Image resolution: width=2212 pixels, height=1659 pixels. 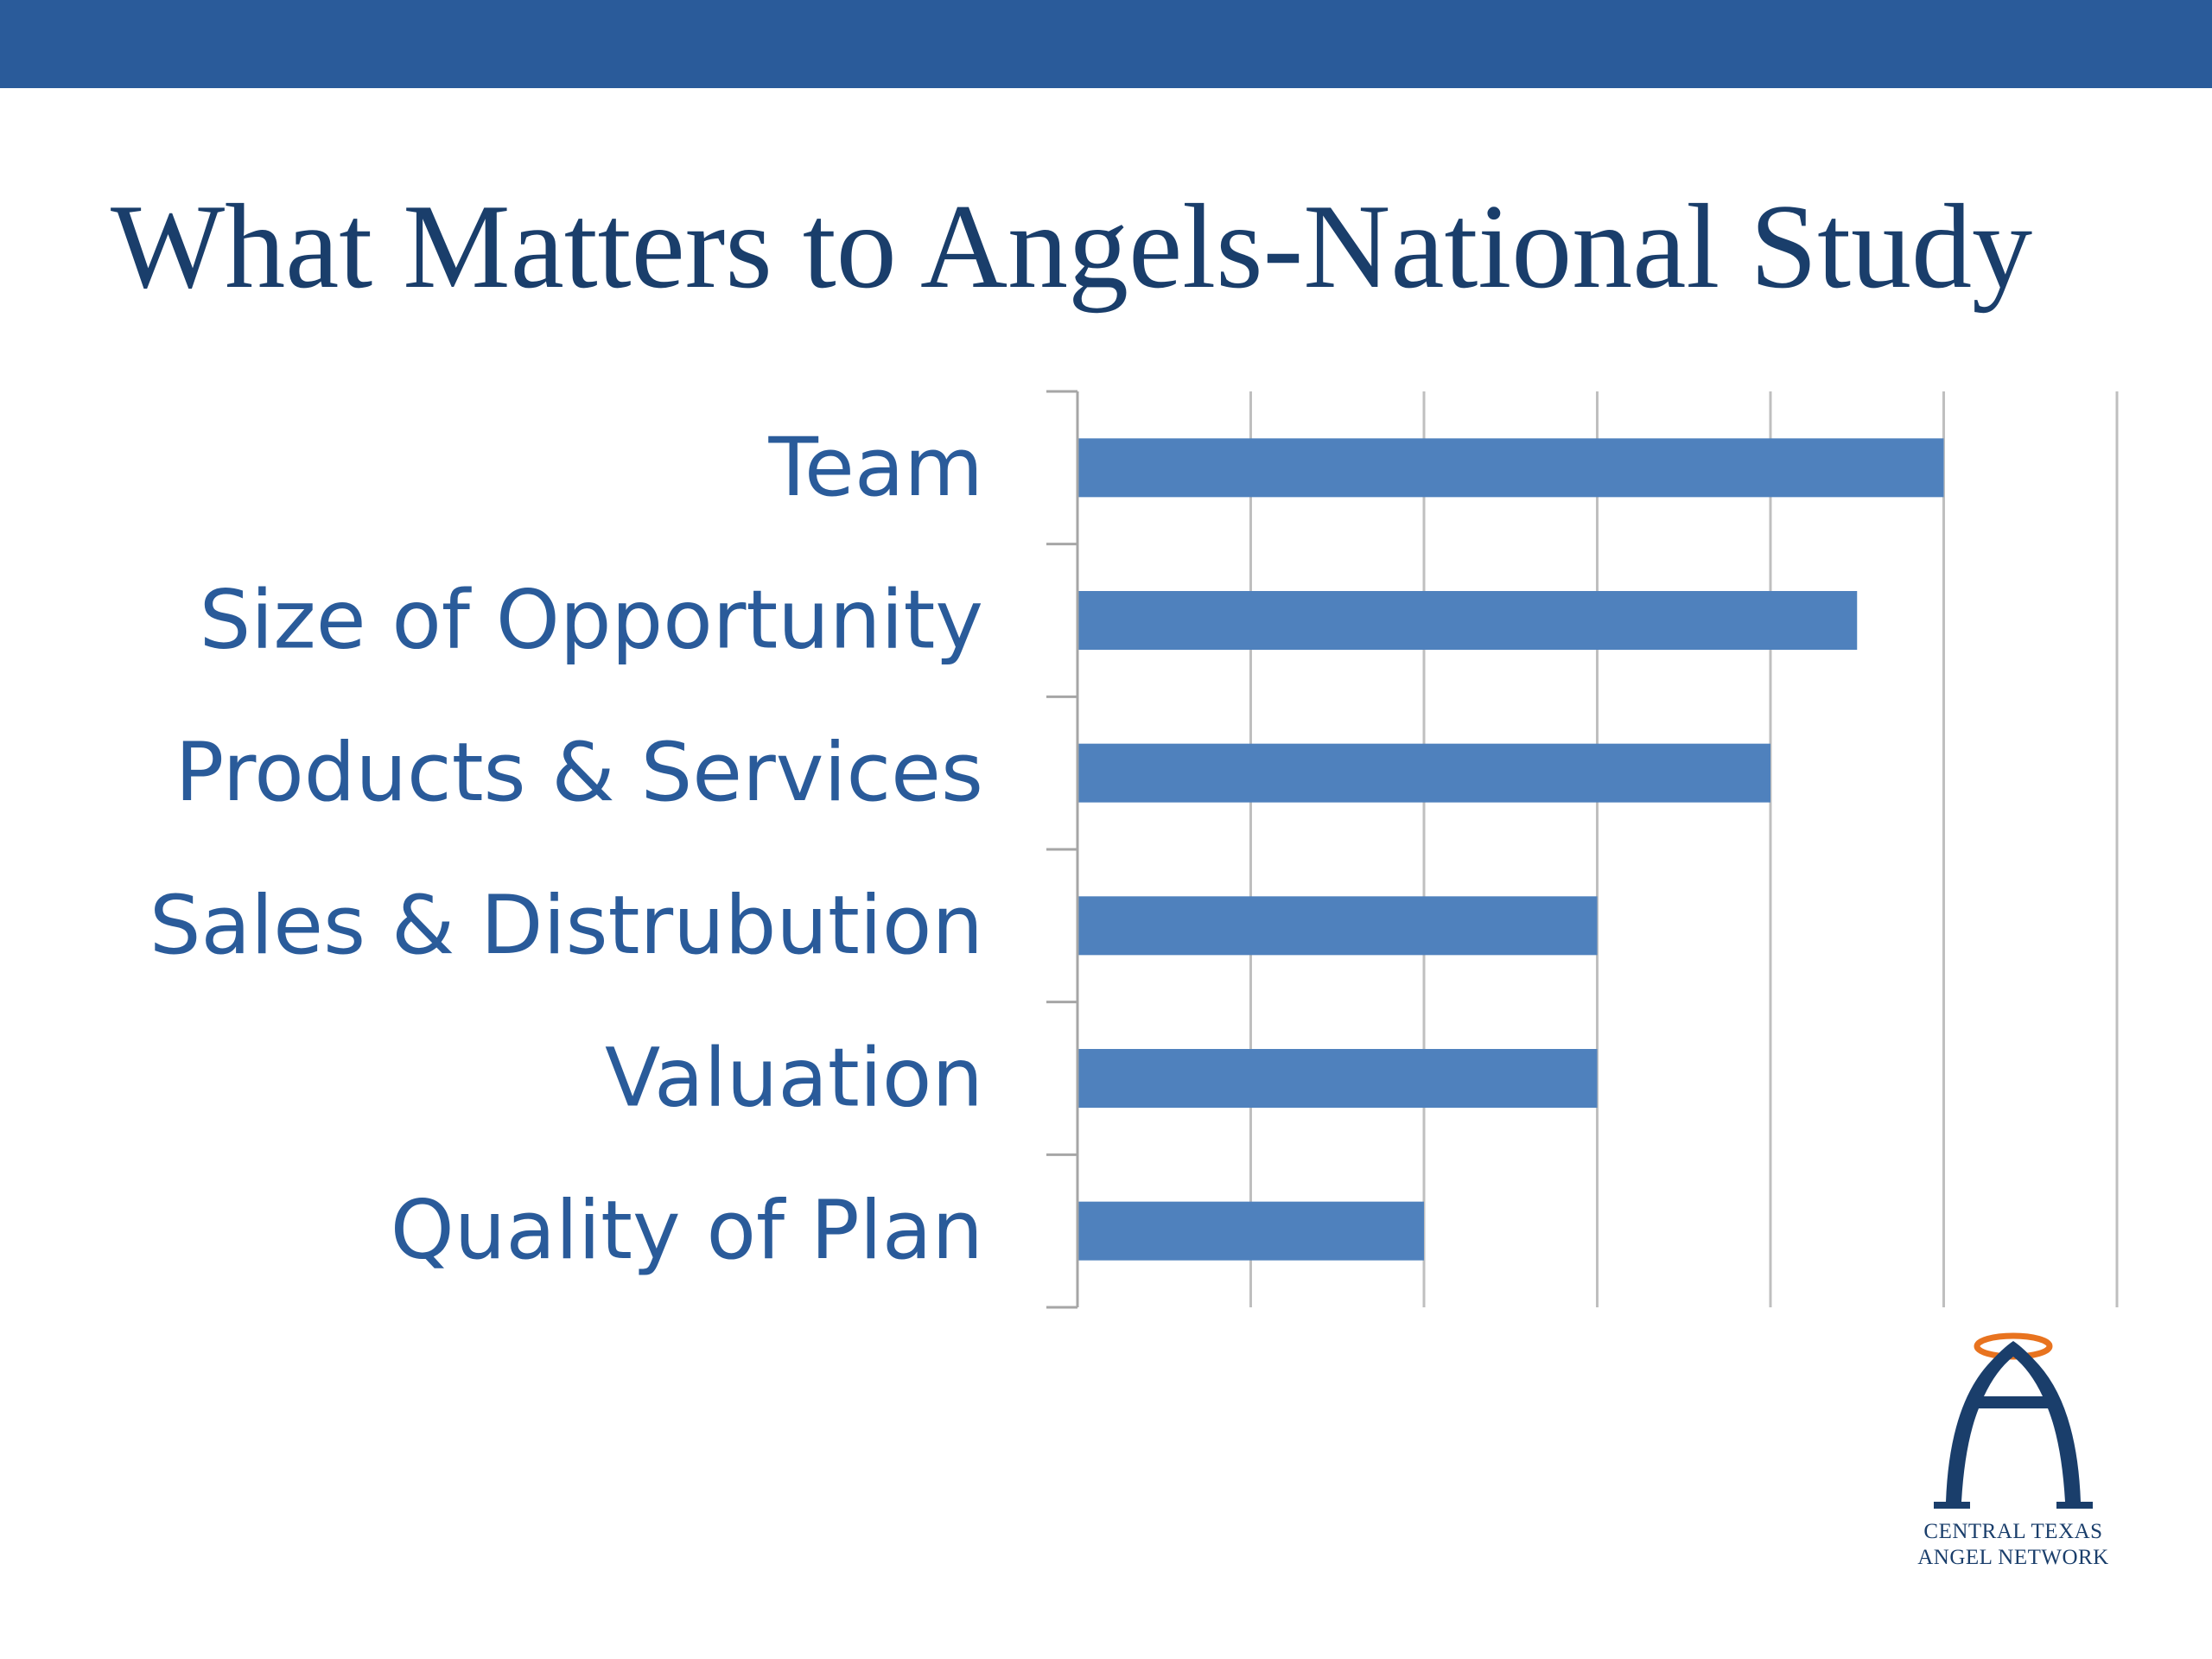 What do you see at coordinates (579, 773) in the screenshot?
I see `category-label: Products & Services` at bounding box center [579, 773].